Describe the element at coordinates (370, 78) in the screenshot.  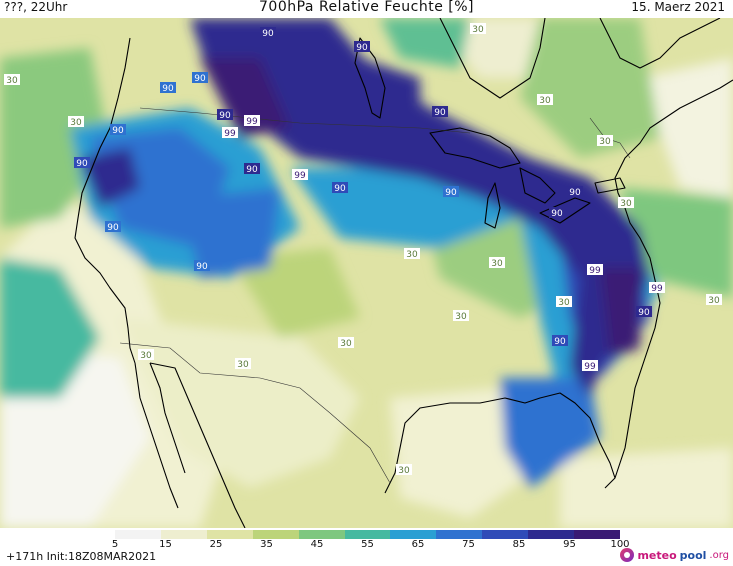
I see `lake-winnipeg` at that location.